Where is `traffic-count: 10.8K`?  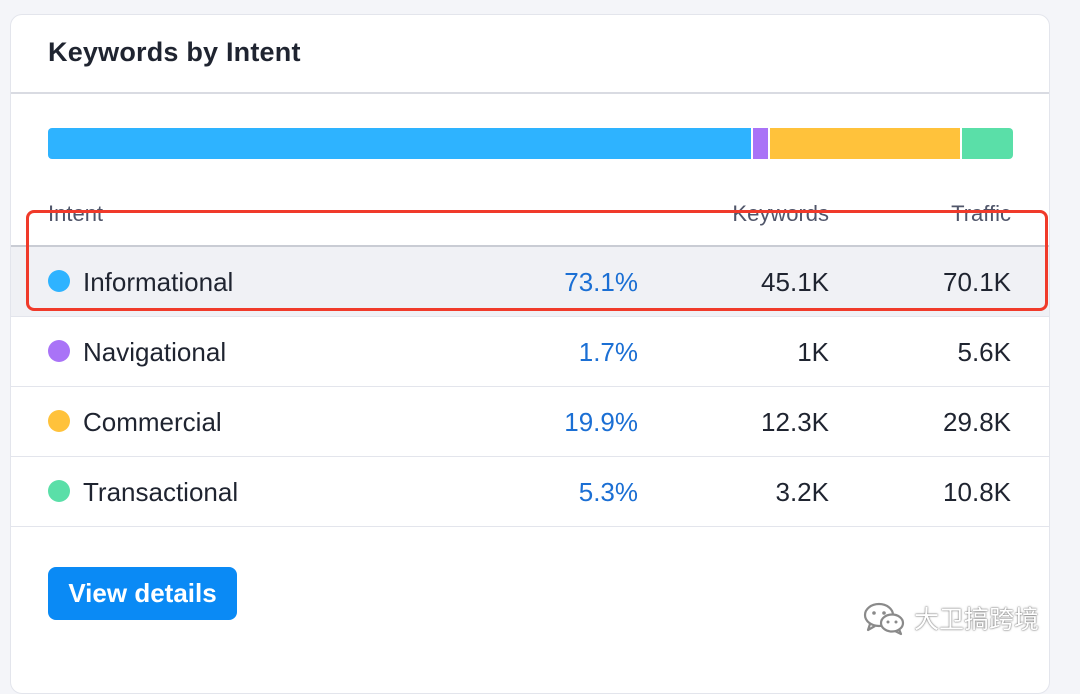
traffic-count: 10.8K is located at coordinates (977, 492).